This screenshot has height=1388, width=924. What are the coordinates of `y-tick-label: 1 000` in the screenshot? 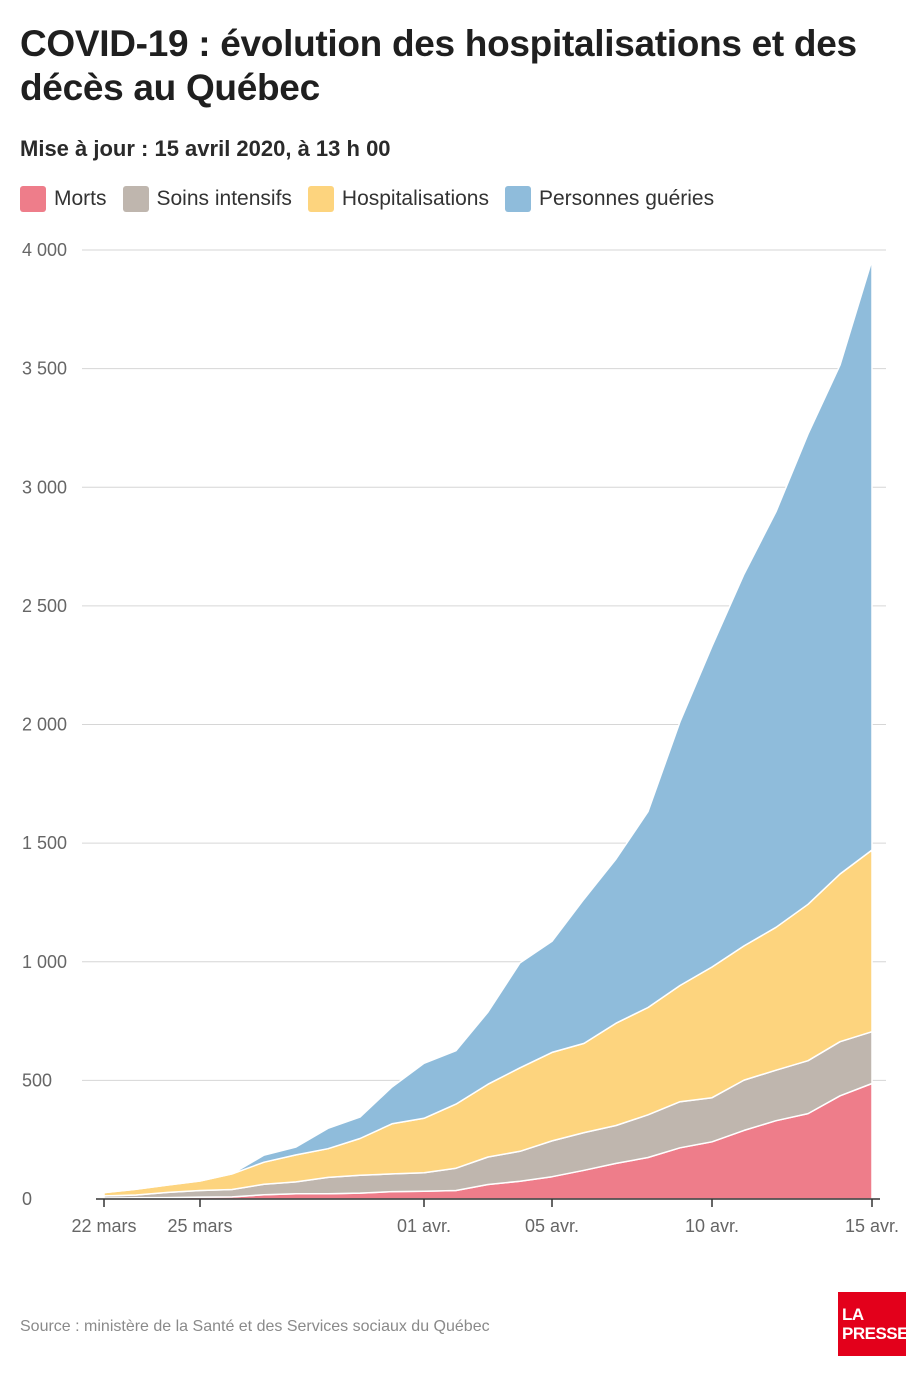 It's located at (44, 962).